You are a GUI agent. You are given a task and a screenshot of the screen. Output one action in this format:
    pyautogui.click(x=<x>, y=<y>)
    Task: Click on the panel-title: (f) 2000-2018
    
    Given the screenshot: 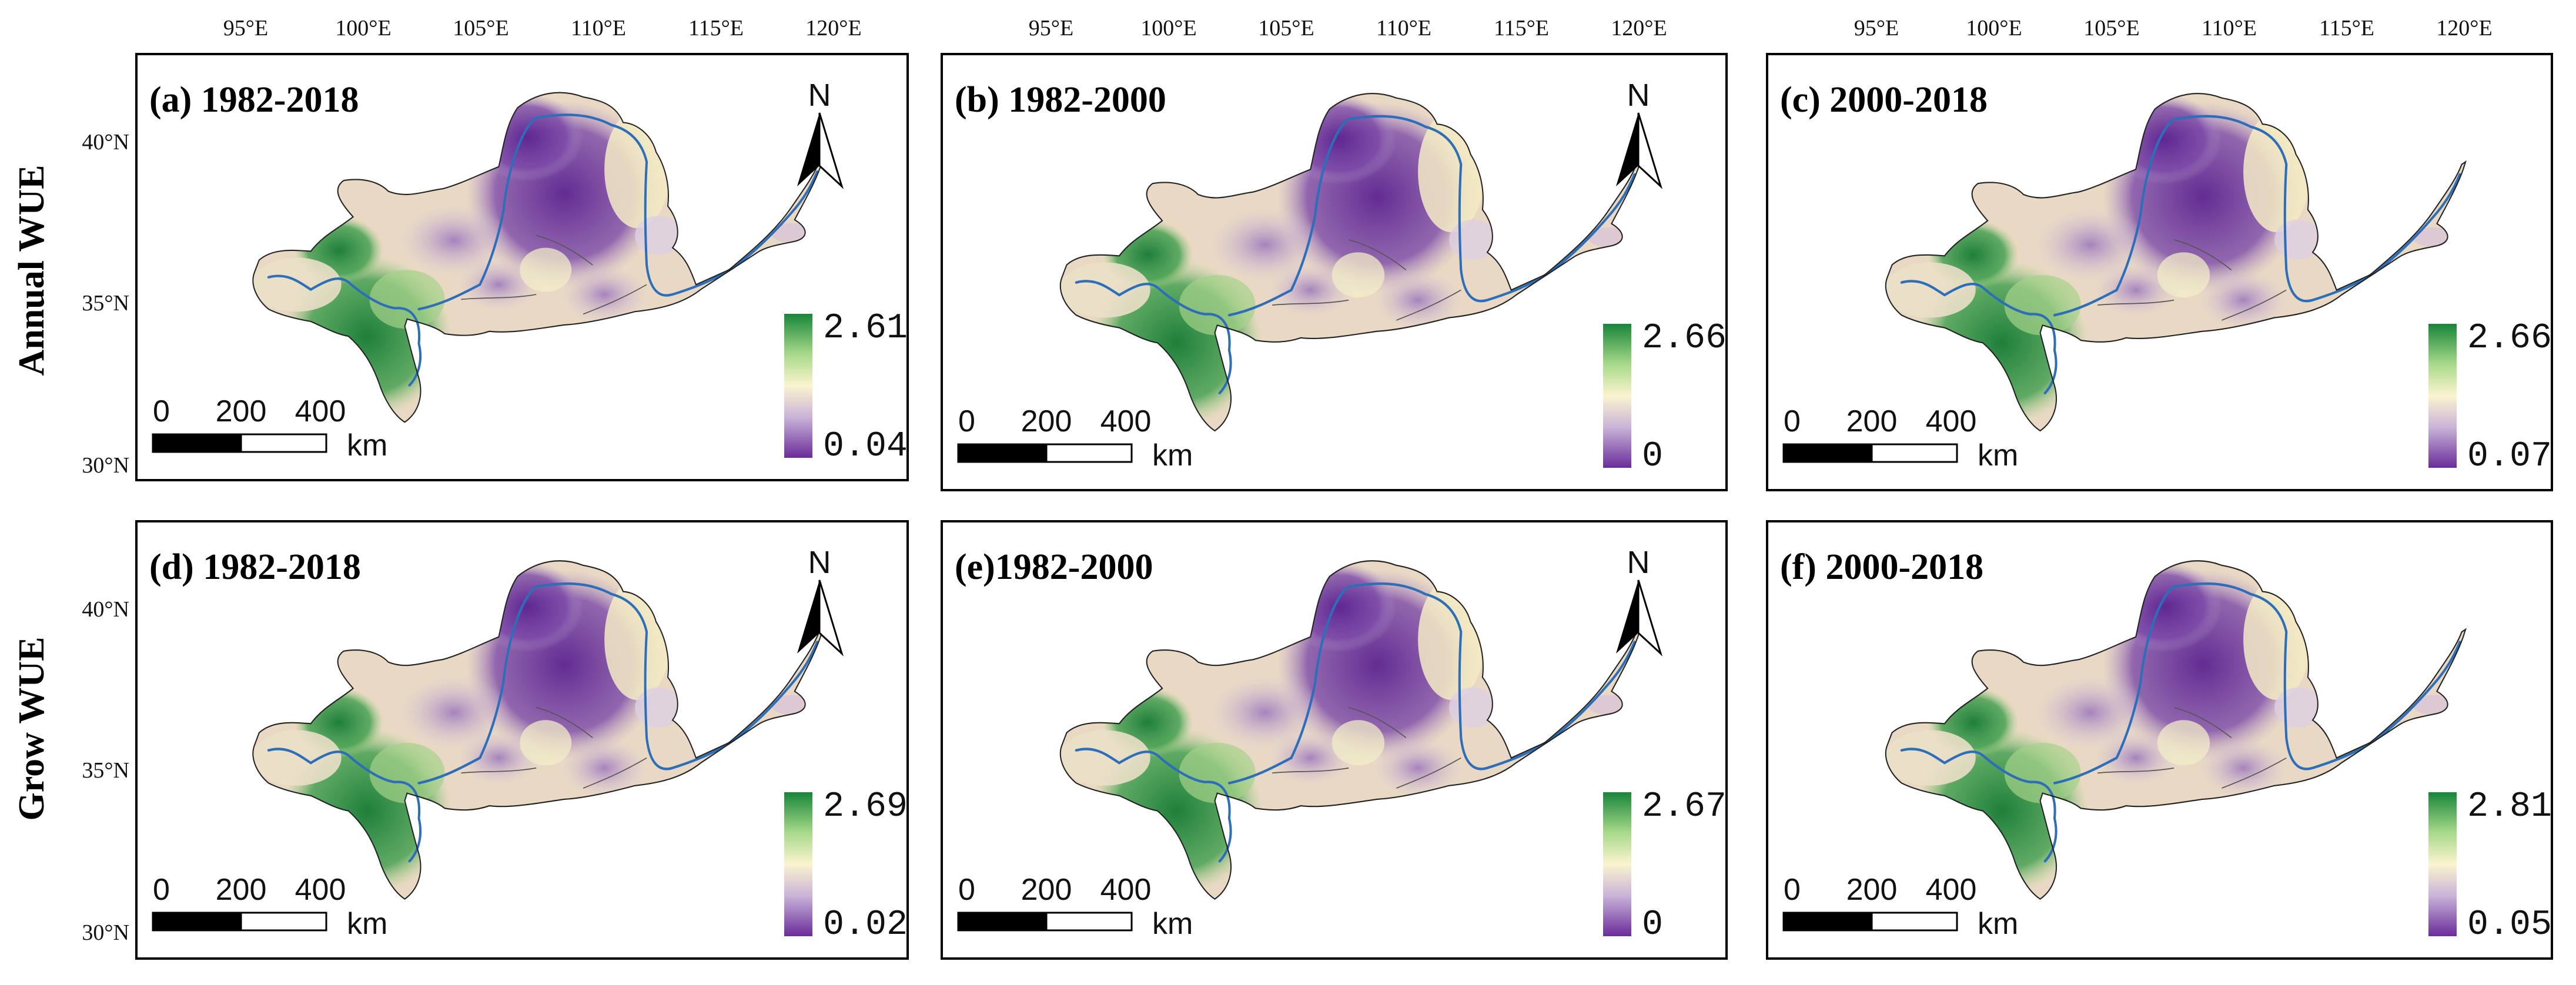 What is the action you would take?
    pyautogui.click(x=1881, y=567)
    